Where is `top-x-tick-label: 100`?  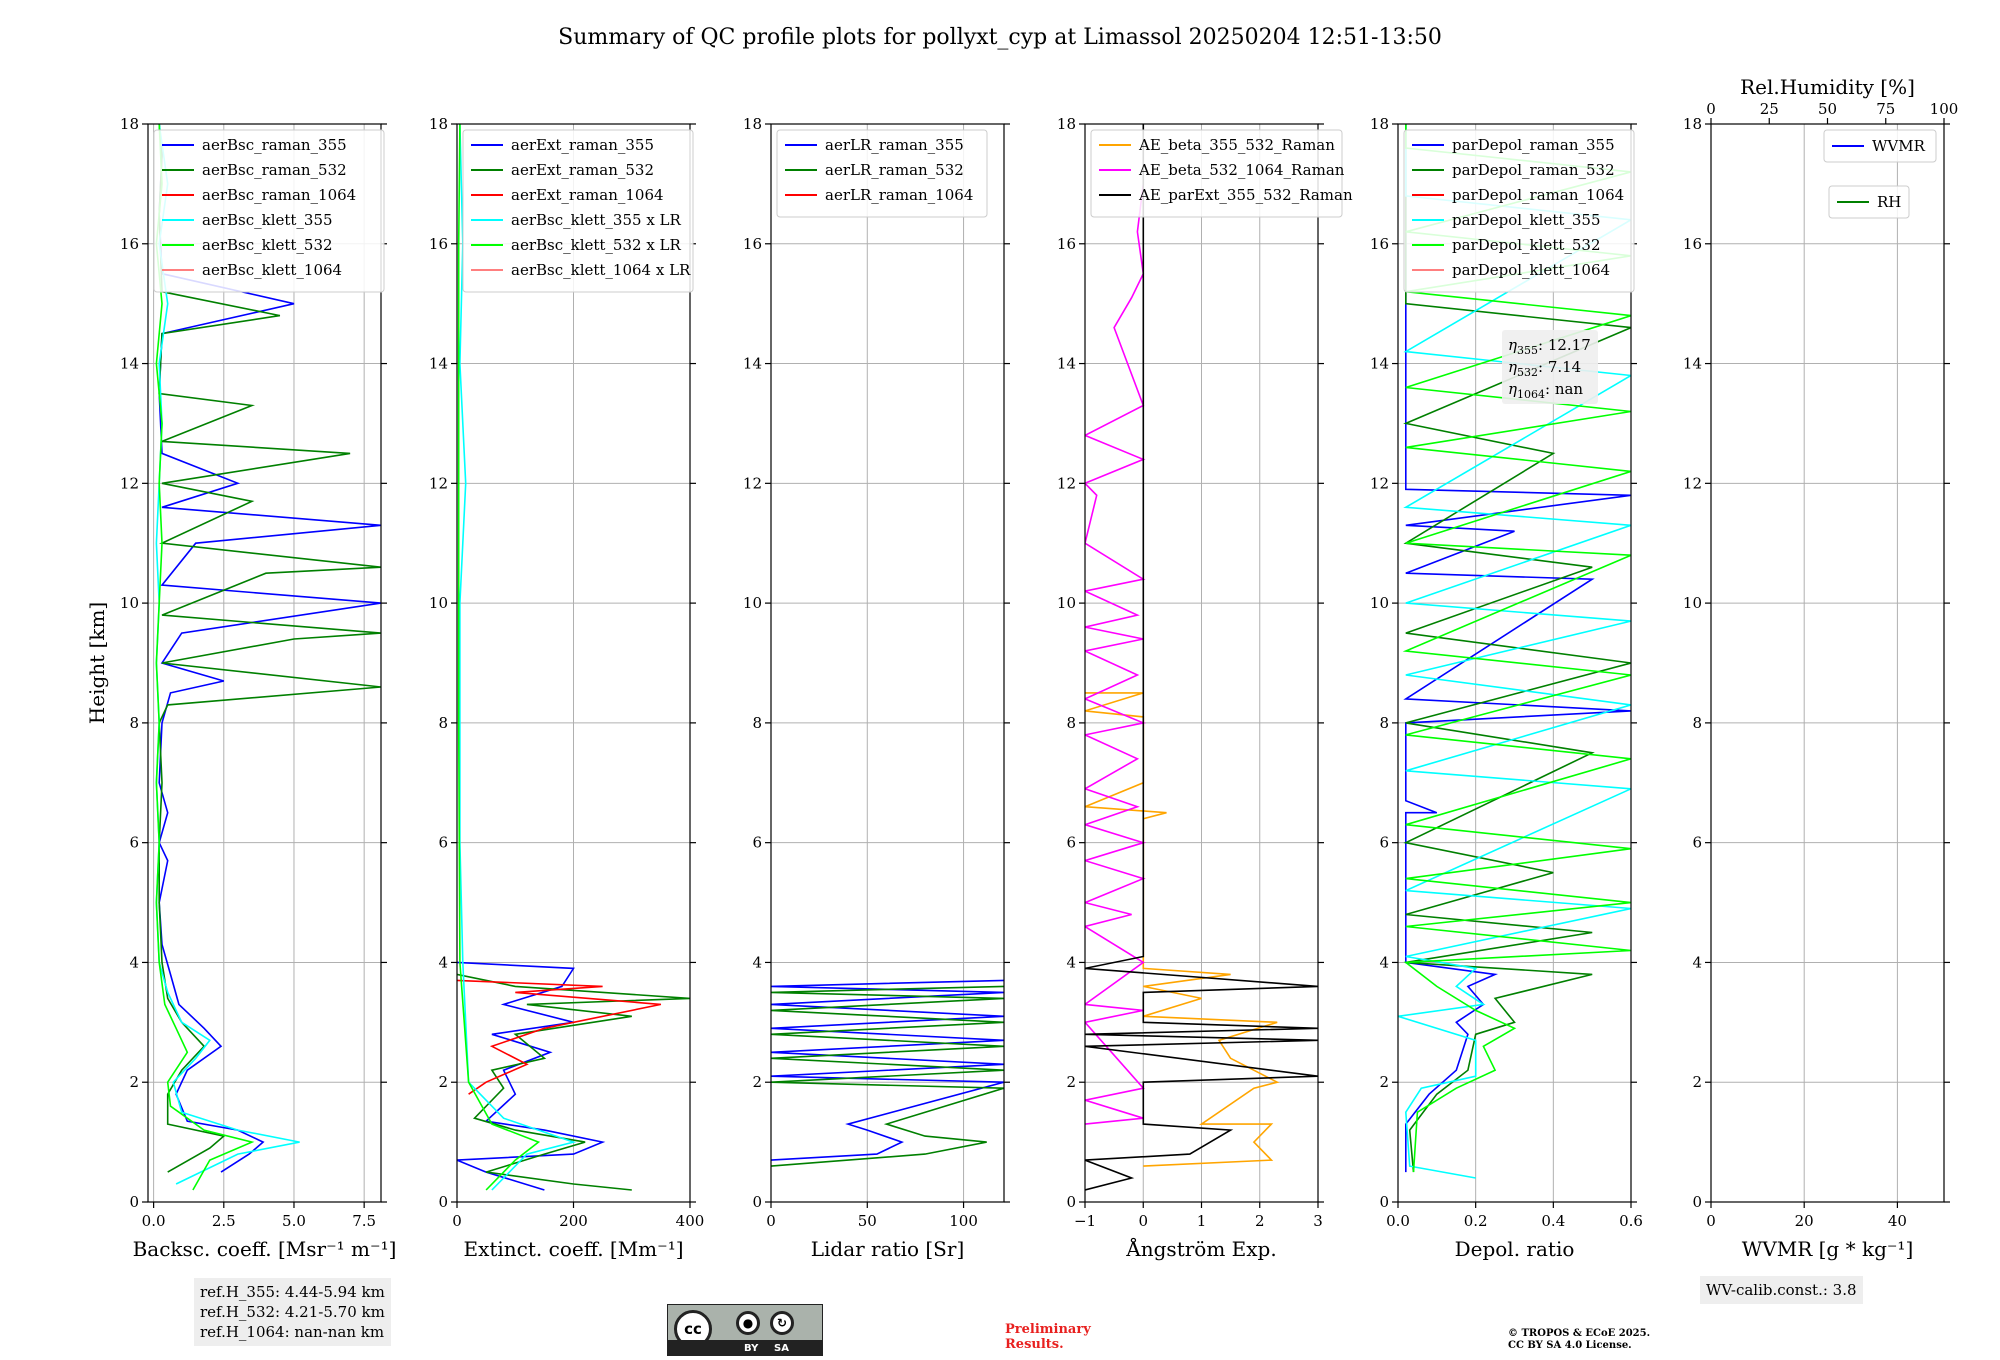 top-x-tick-label: 100 is located at coordinates (1944, 109).